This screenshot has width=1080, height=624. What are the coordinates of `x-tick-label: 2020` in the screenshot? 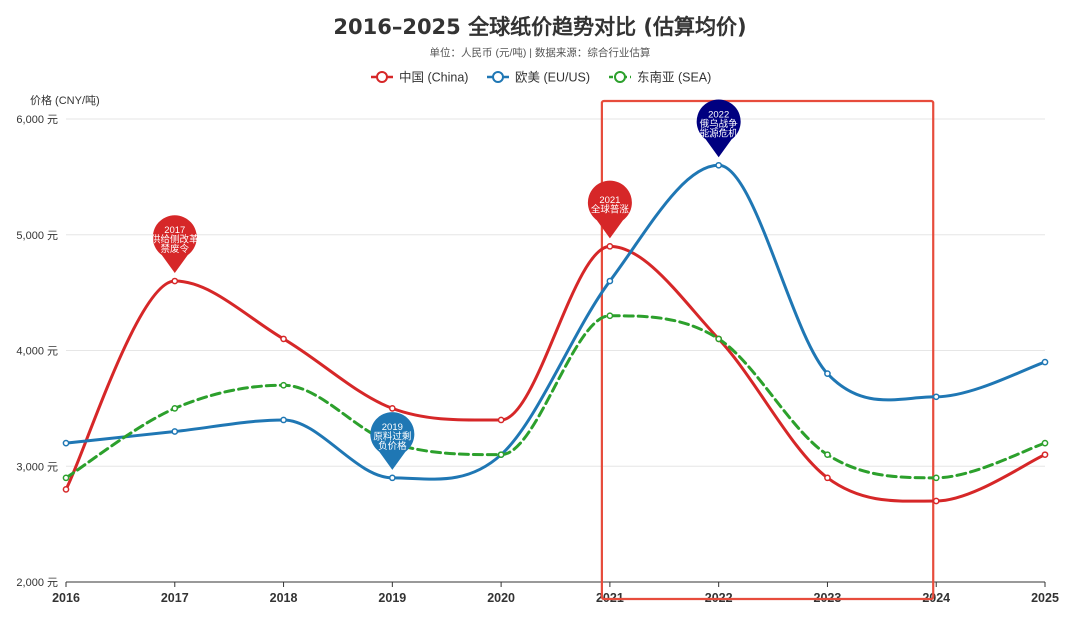 It's located at (501, 598).